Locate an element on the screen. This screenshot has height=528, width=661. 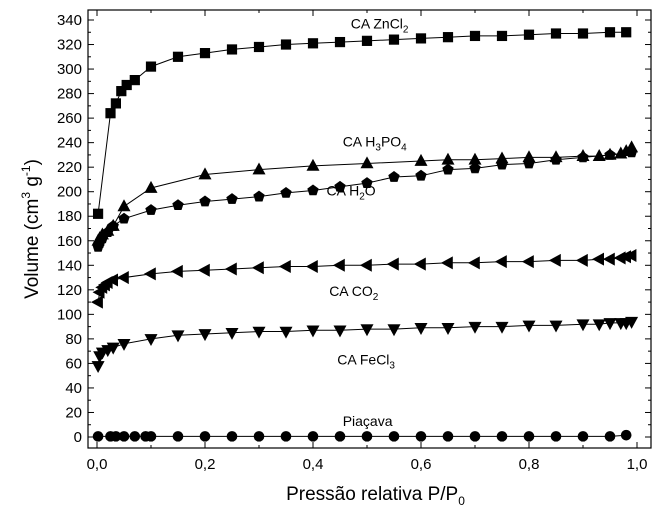
y-tick-label: 260 is located at coordinates (69, 118).